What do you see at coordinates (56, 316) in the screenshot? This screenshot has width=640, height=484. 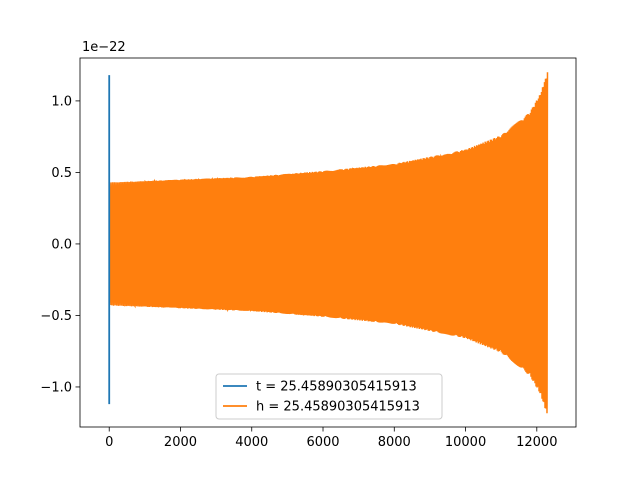 I see `y-tick-label: −0.5` at bounding box center [56, 316].